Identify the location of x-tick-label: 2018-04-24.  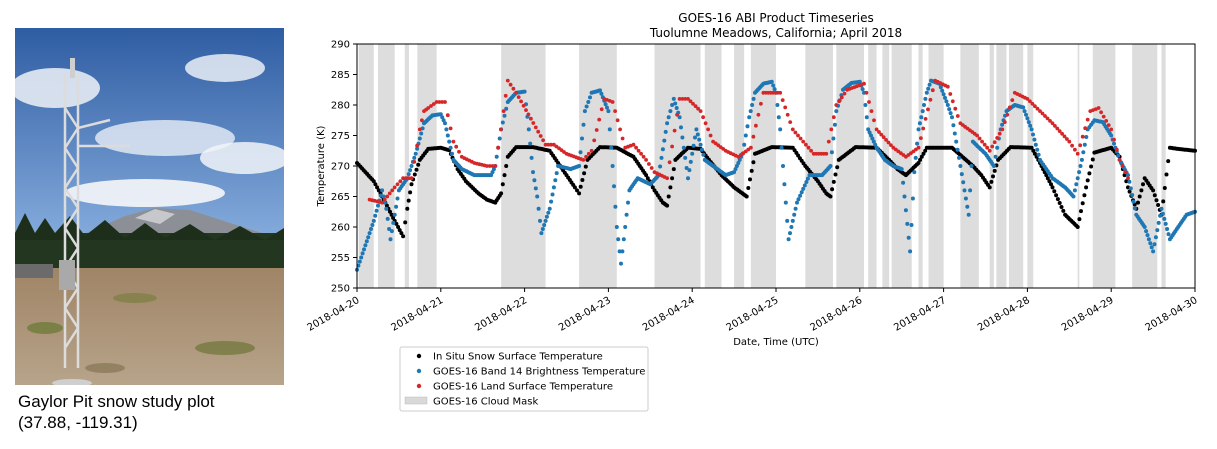
(669, 314).